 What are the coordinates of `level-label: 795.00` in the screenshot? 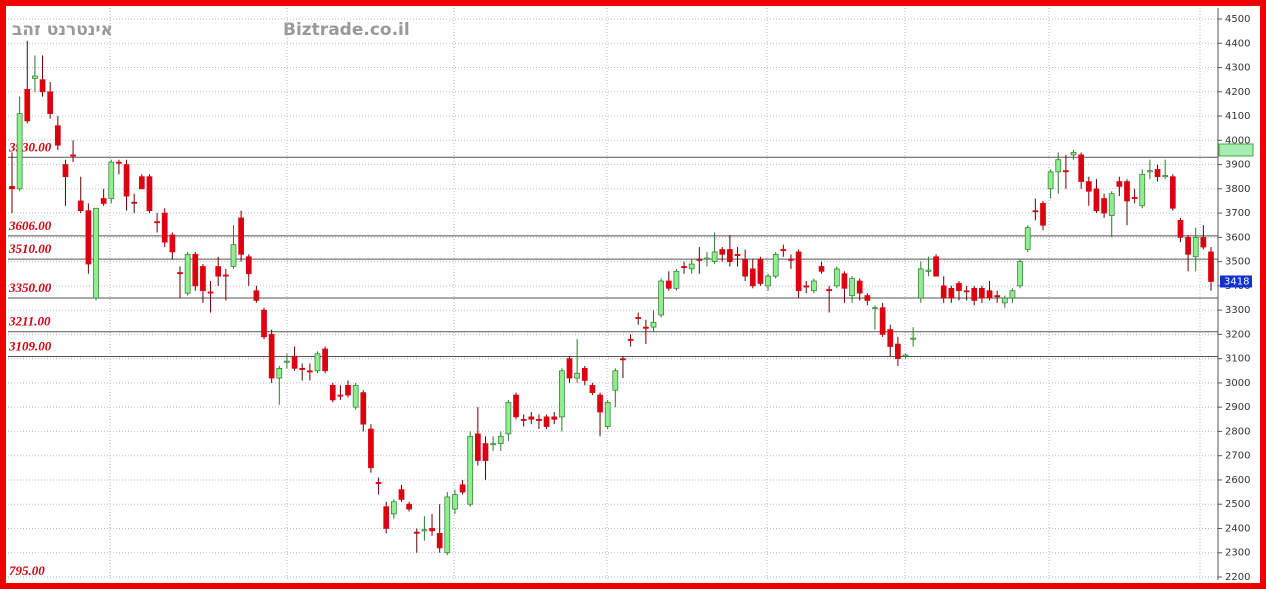 It's located at (27, 570).